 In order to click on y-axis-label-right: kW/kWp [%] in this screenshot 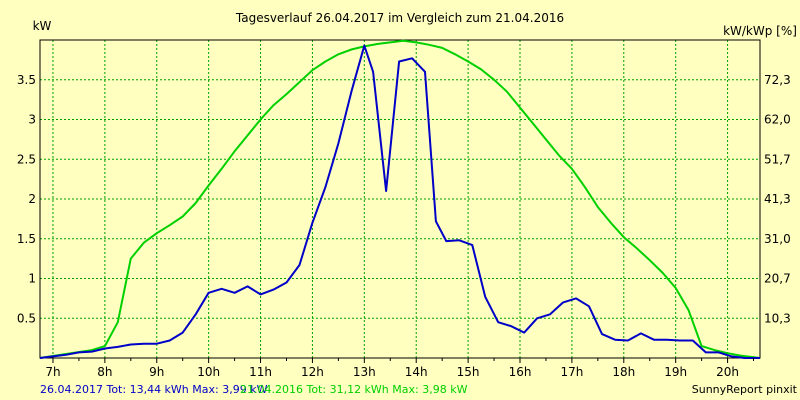, I will do `click(760, 31)`.